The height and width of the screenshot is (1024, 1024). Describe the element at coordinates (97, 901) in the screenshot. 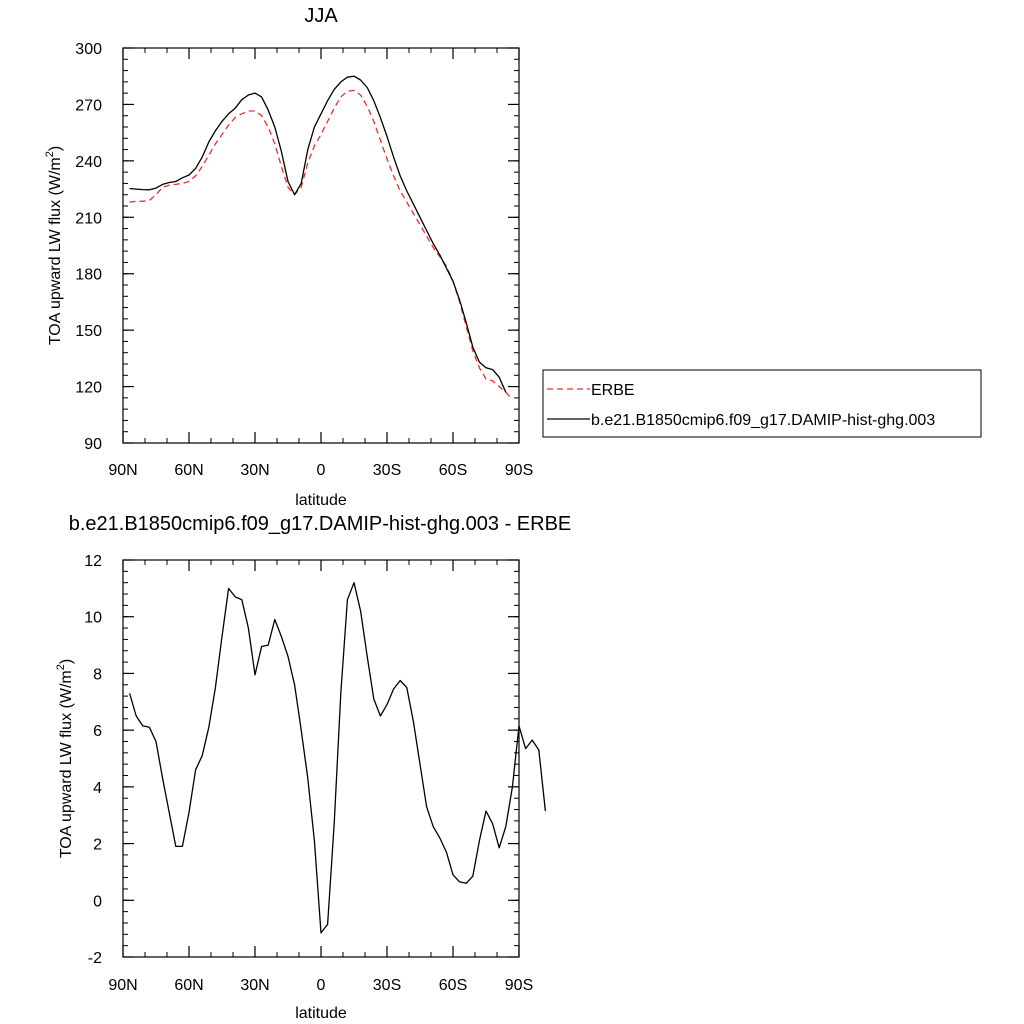

I see `y-tick-label: 0` at that location.